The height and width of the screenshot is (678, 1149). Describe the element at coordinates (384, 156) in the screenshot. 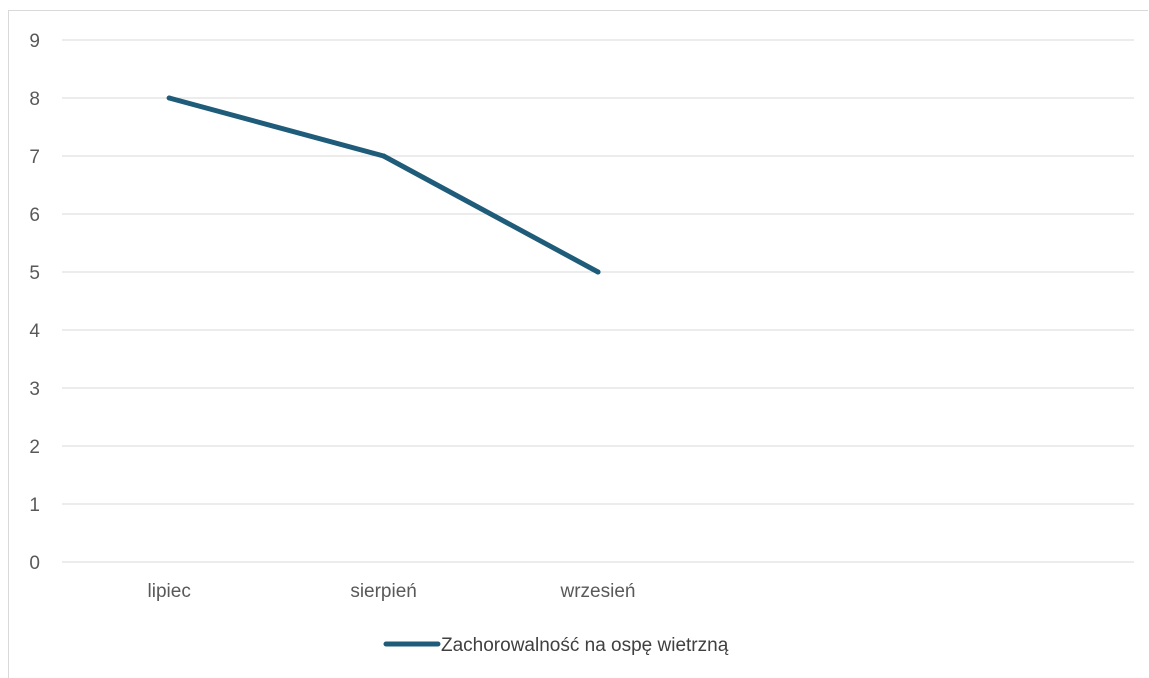

I see `data-point-sierpień` at that location.